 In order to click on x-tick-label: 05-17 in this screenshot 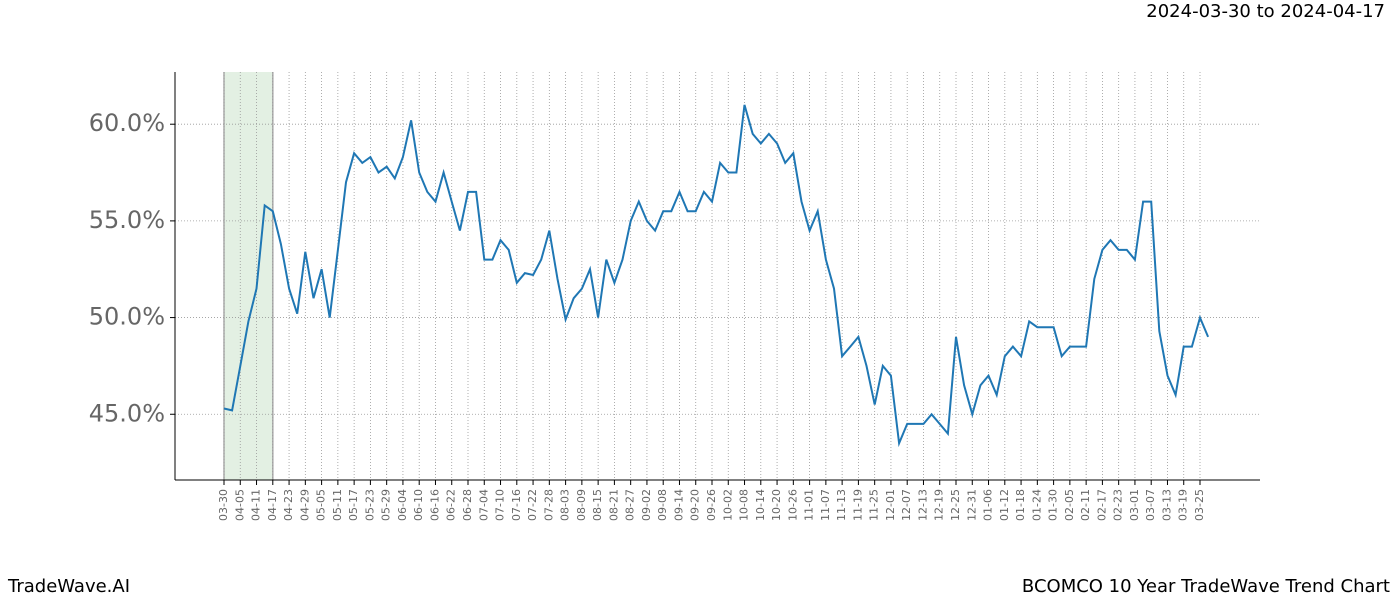, I will do `click(353, 505)`.